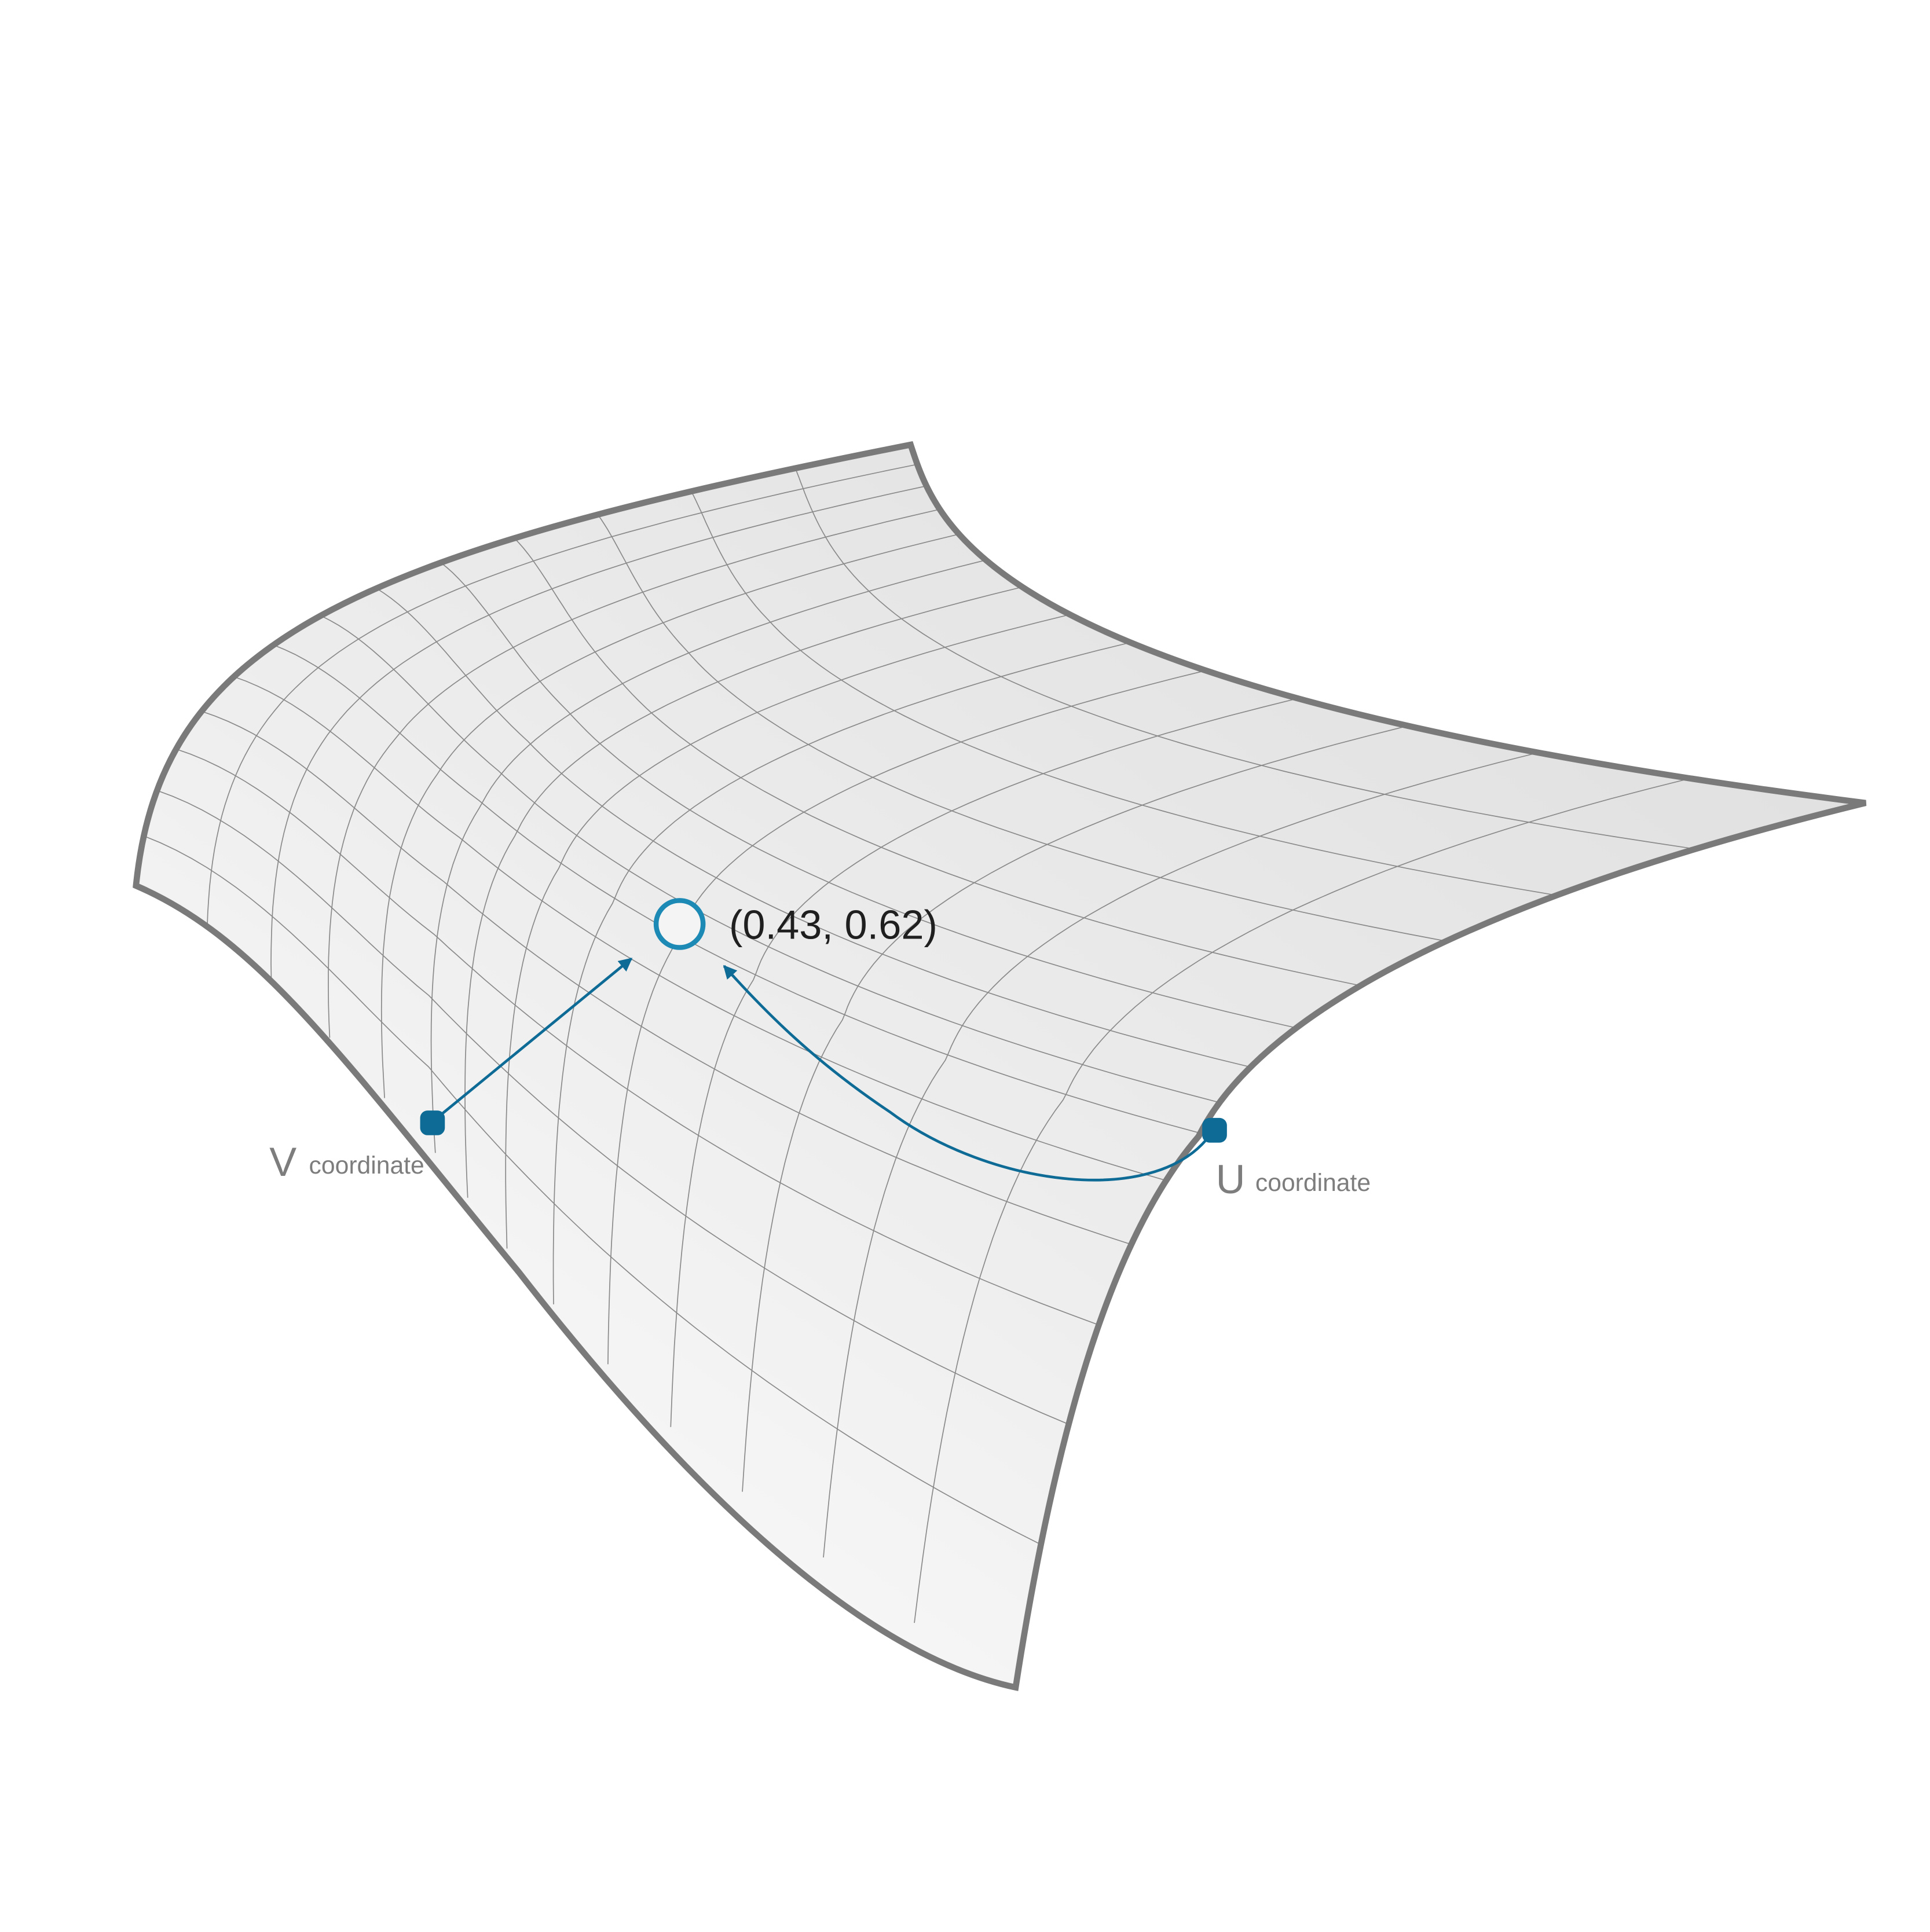 Image resolution: width=1930 pixels, height=1932 pixels. I want to click on u-coordinate-arrow, so click(969, 1073).